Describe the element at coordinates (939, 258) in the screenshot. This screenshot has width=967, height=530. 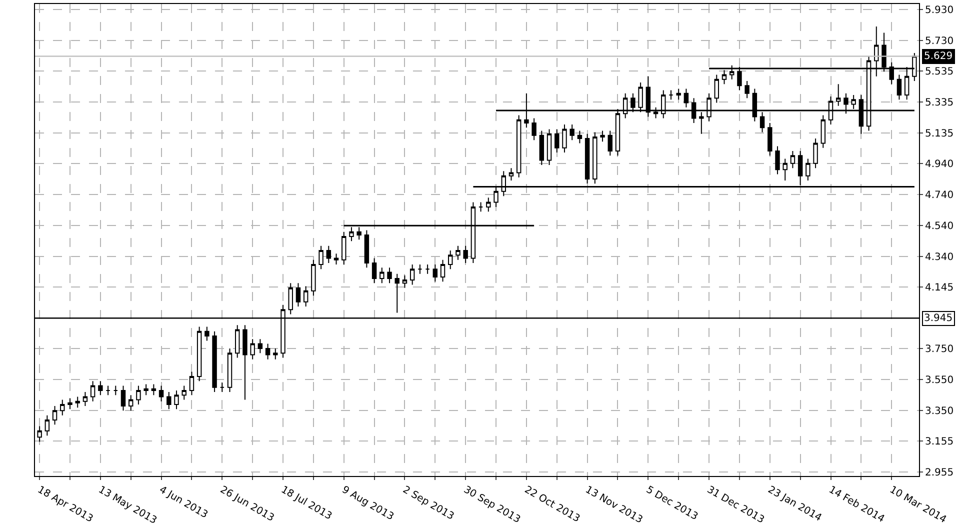
I see `y-tick-label: 4.340` at that location.